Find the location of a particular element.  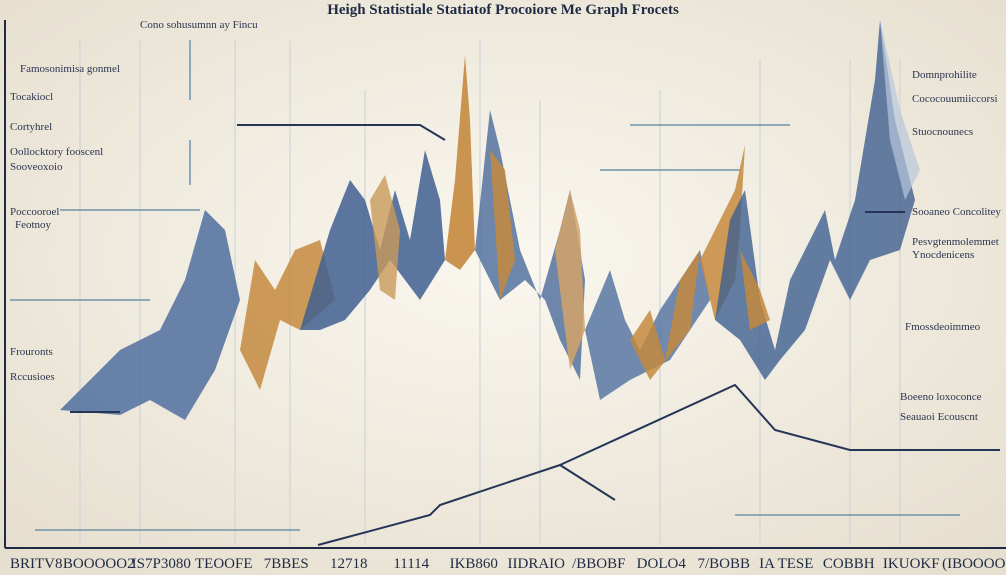

x-label: IA TESE is located at coordinates (786, 564).